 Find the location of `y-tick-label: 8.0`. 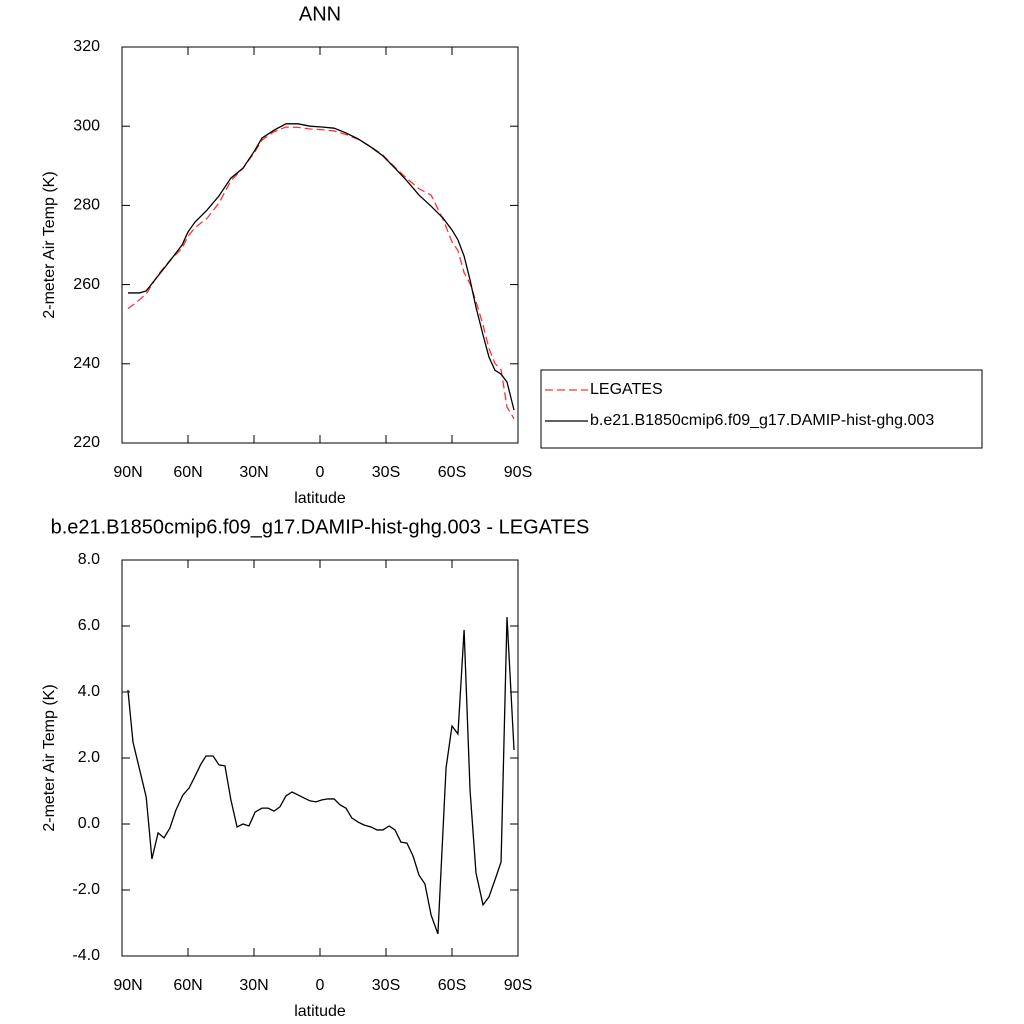

y-tick-label: 8.0 is located at coordinates (89, 559).